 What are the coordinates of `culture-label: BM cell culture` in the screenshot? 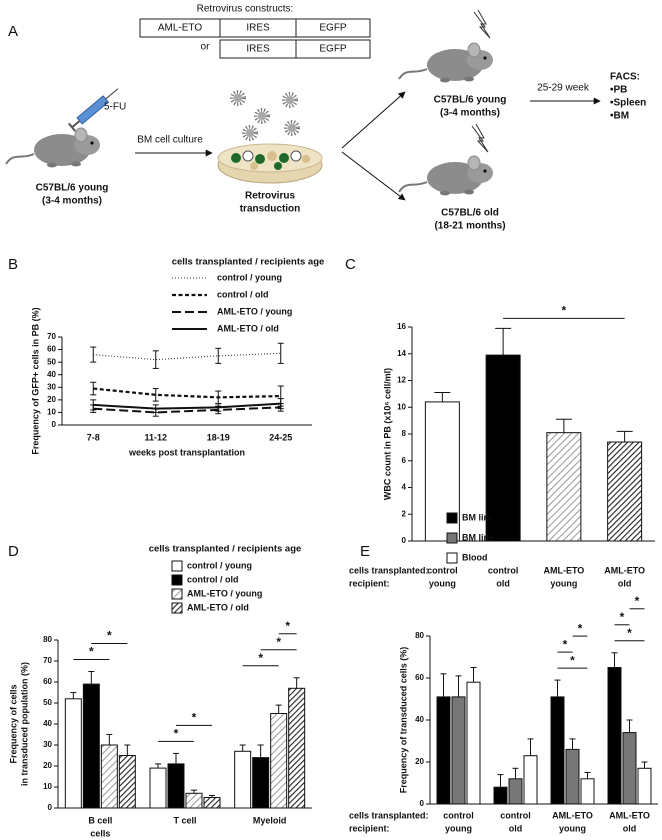 It's located at (170, 140).